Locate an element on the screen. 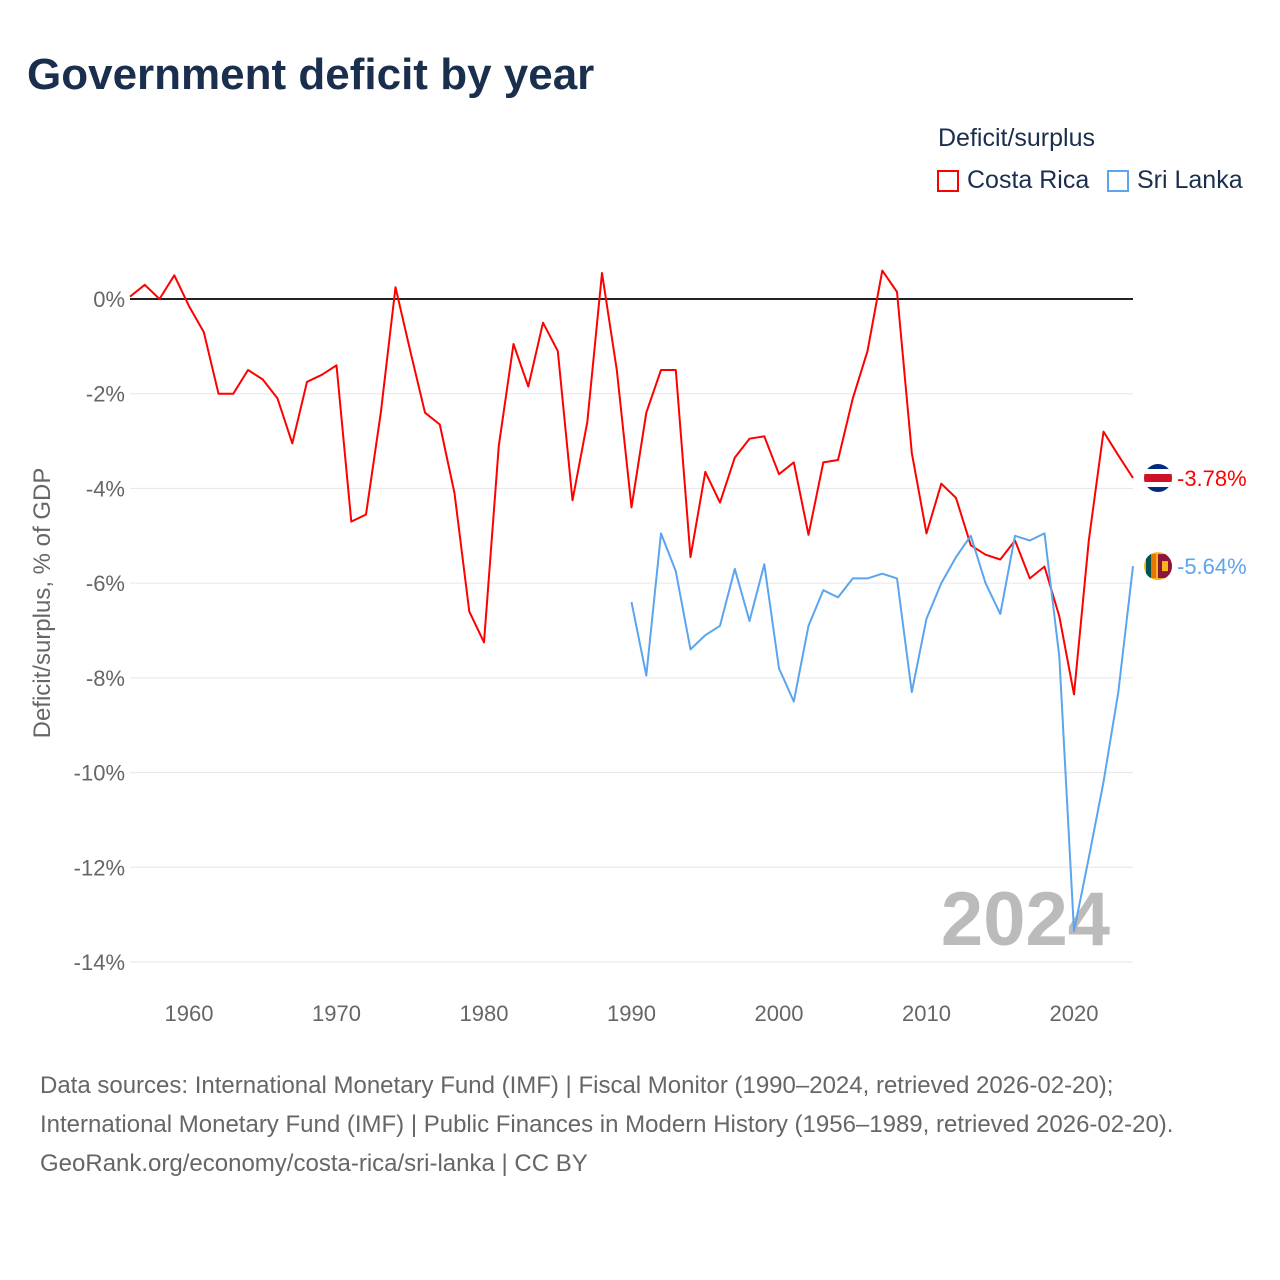  x-tick-label: 1990 is located at coordinates (631, 1013).